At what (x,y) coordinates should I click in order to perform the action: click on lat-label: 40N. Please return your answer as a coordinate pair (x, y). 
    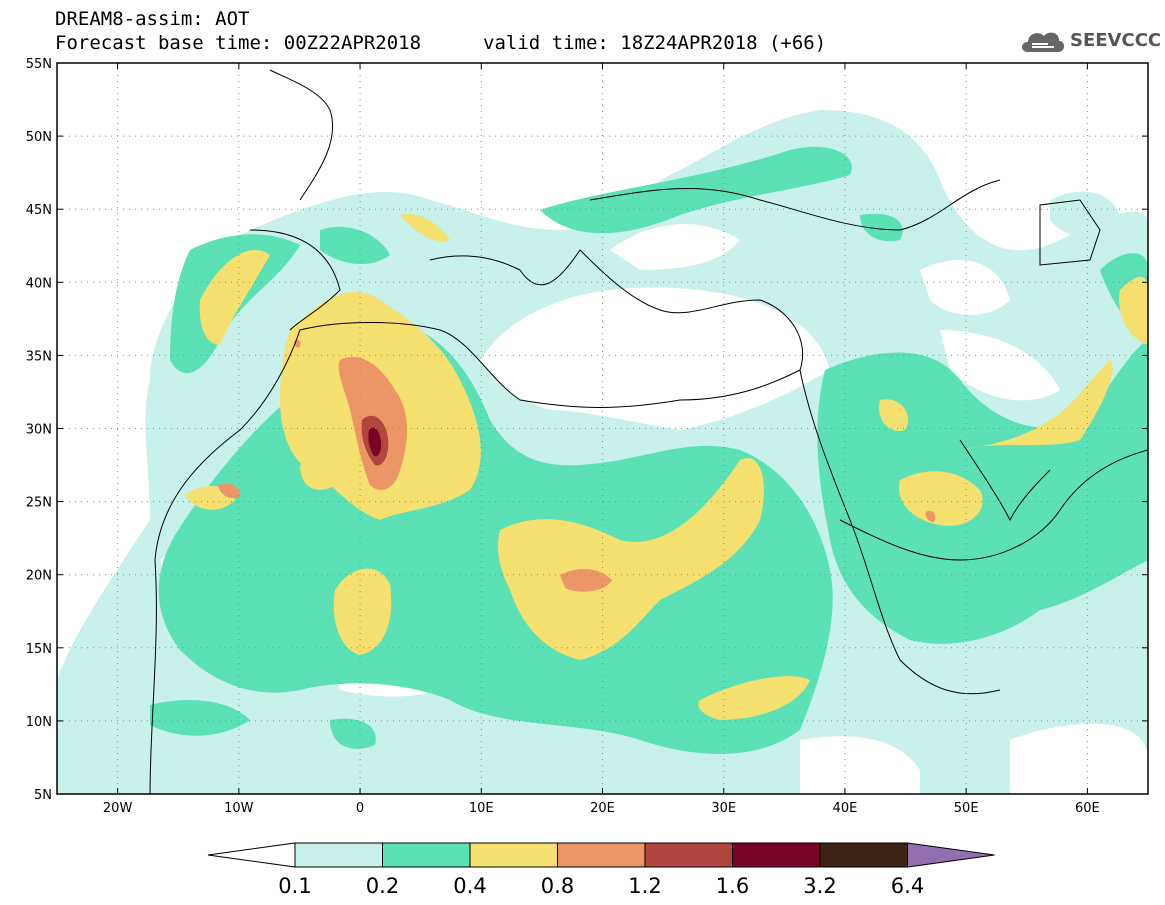
    Looking at the image, I should click on (39, 283).